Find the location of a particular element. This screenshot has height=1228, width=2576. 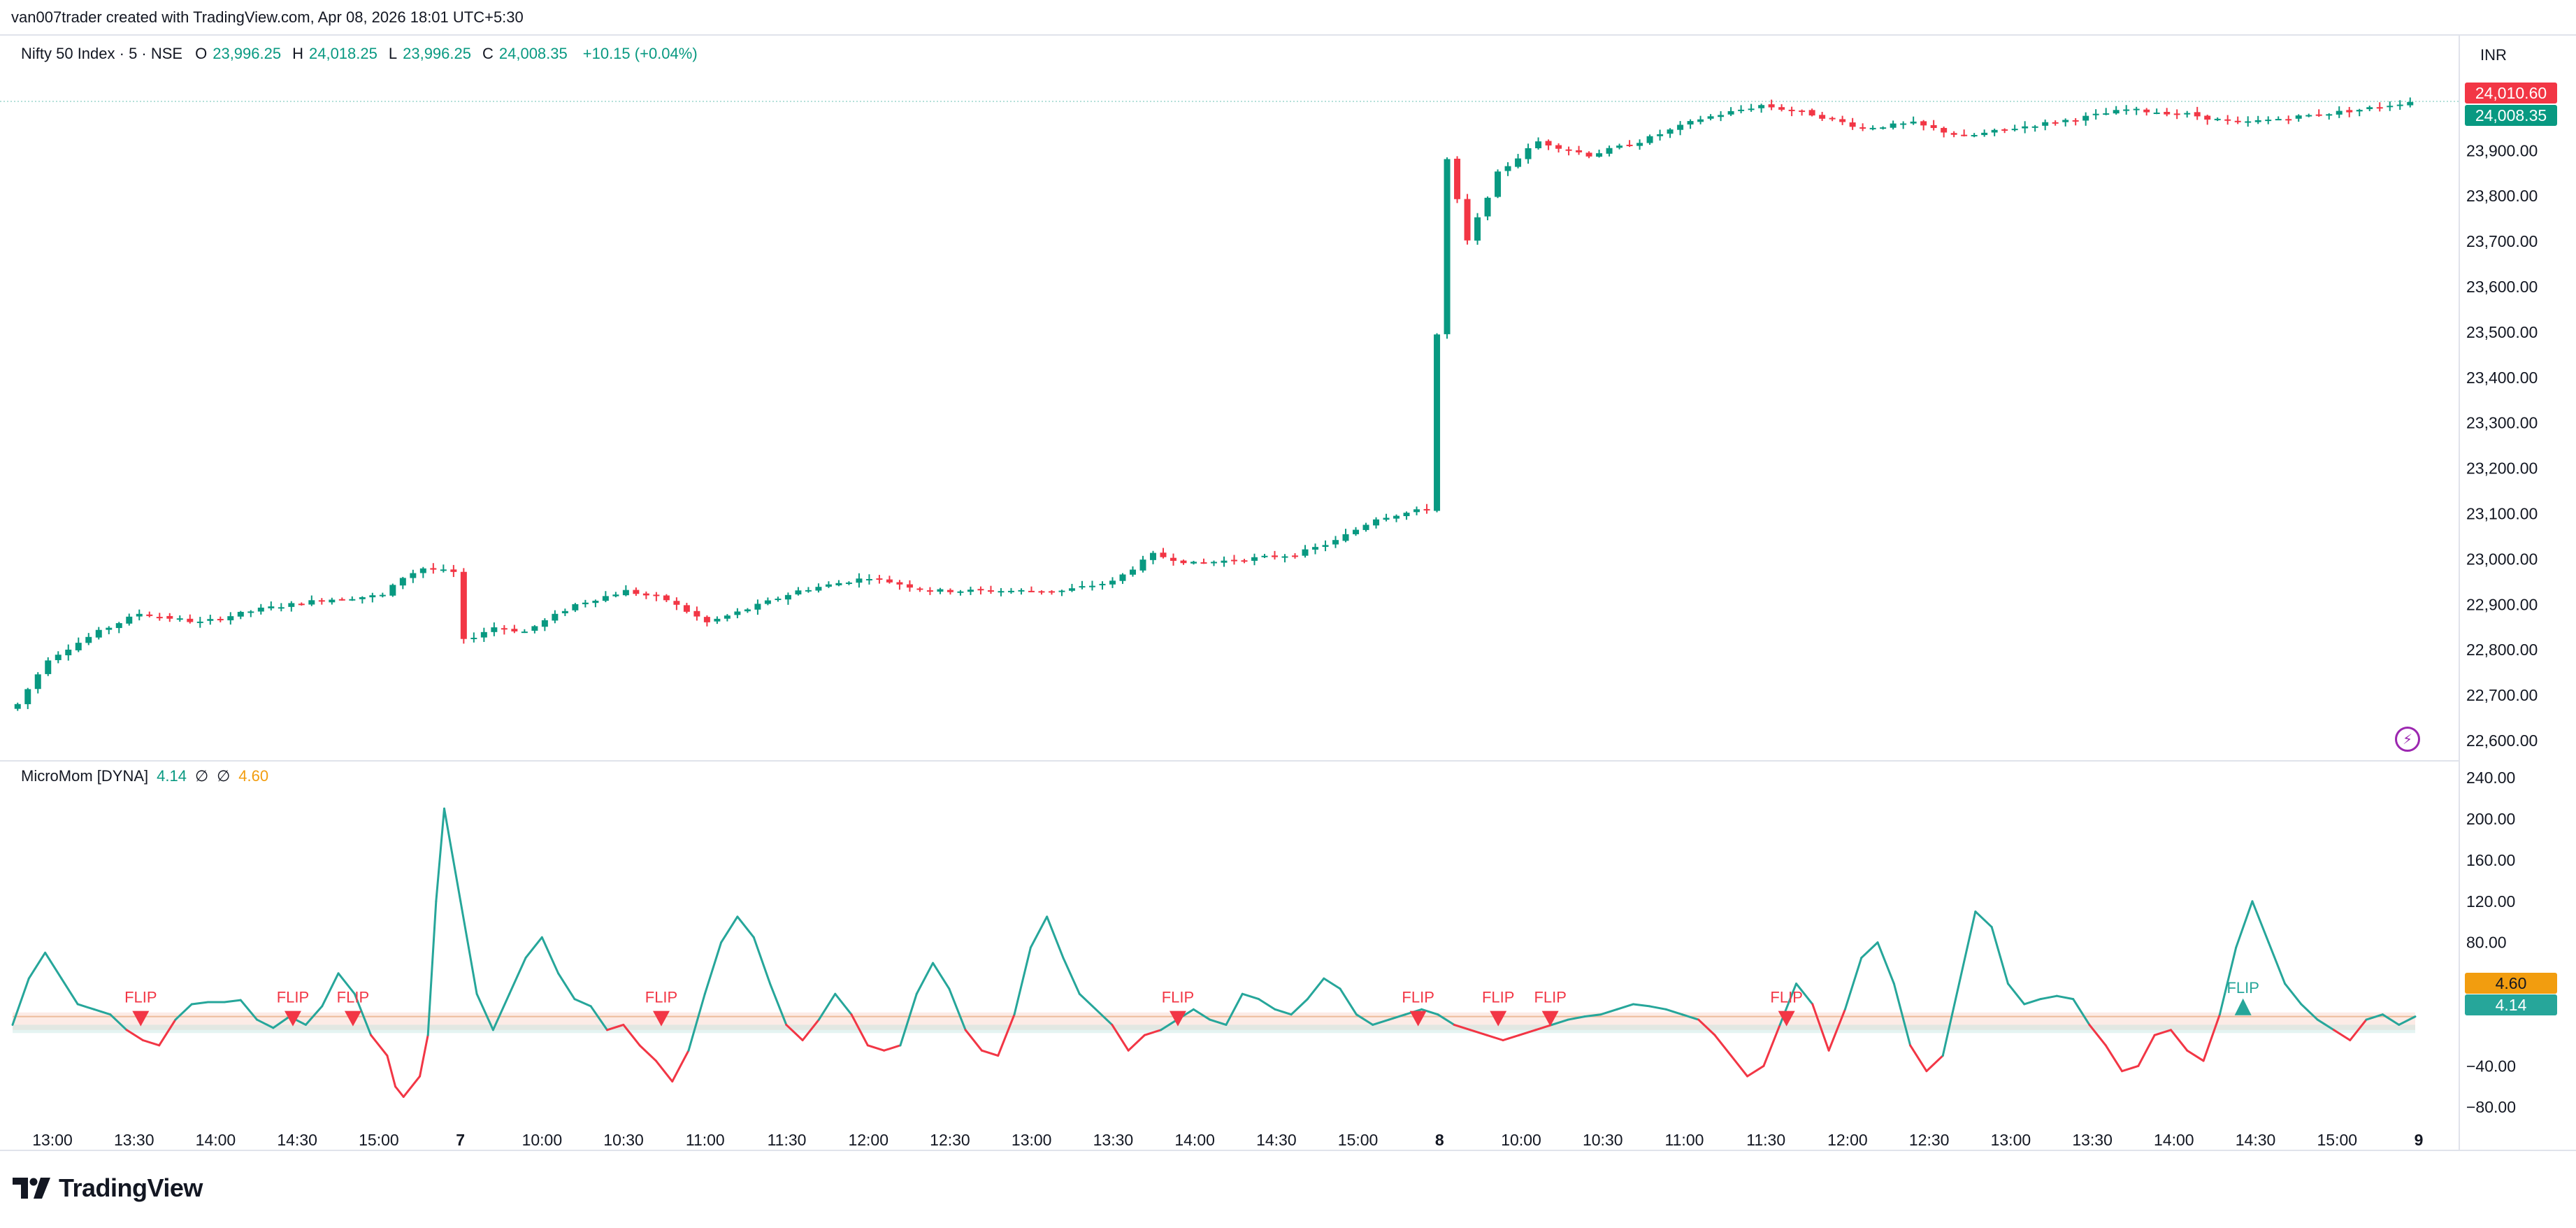

price-axis-tick: 23,800.00 is located at coordinates (2502, 196).